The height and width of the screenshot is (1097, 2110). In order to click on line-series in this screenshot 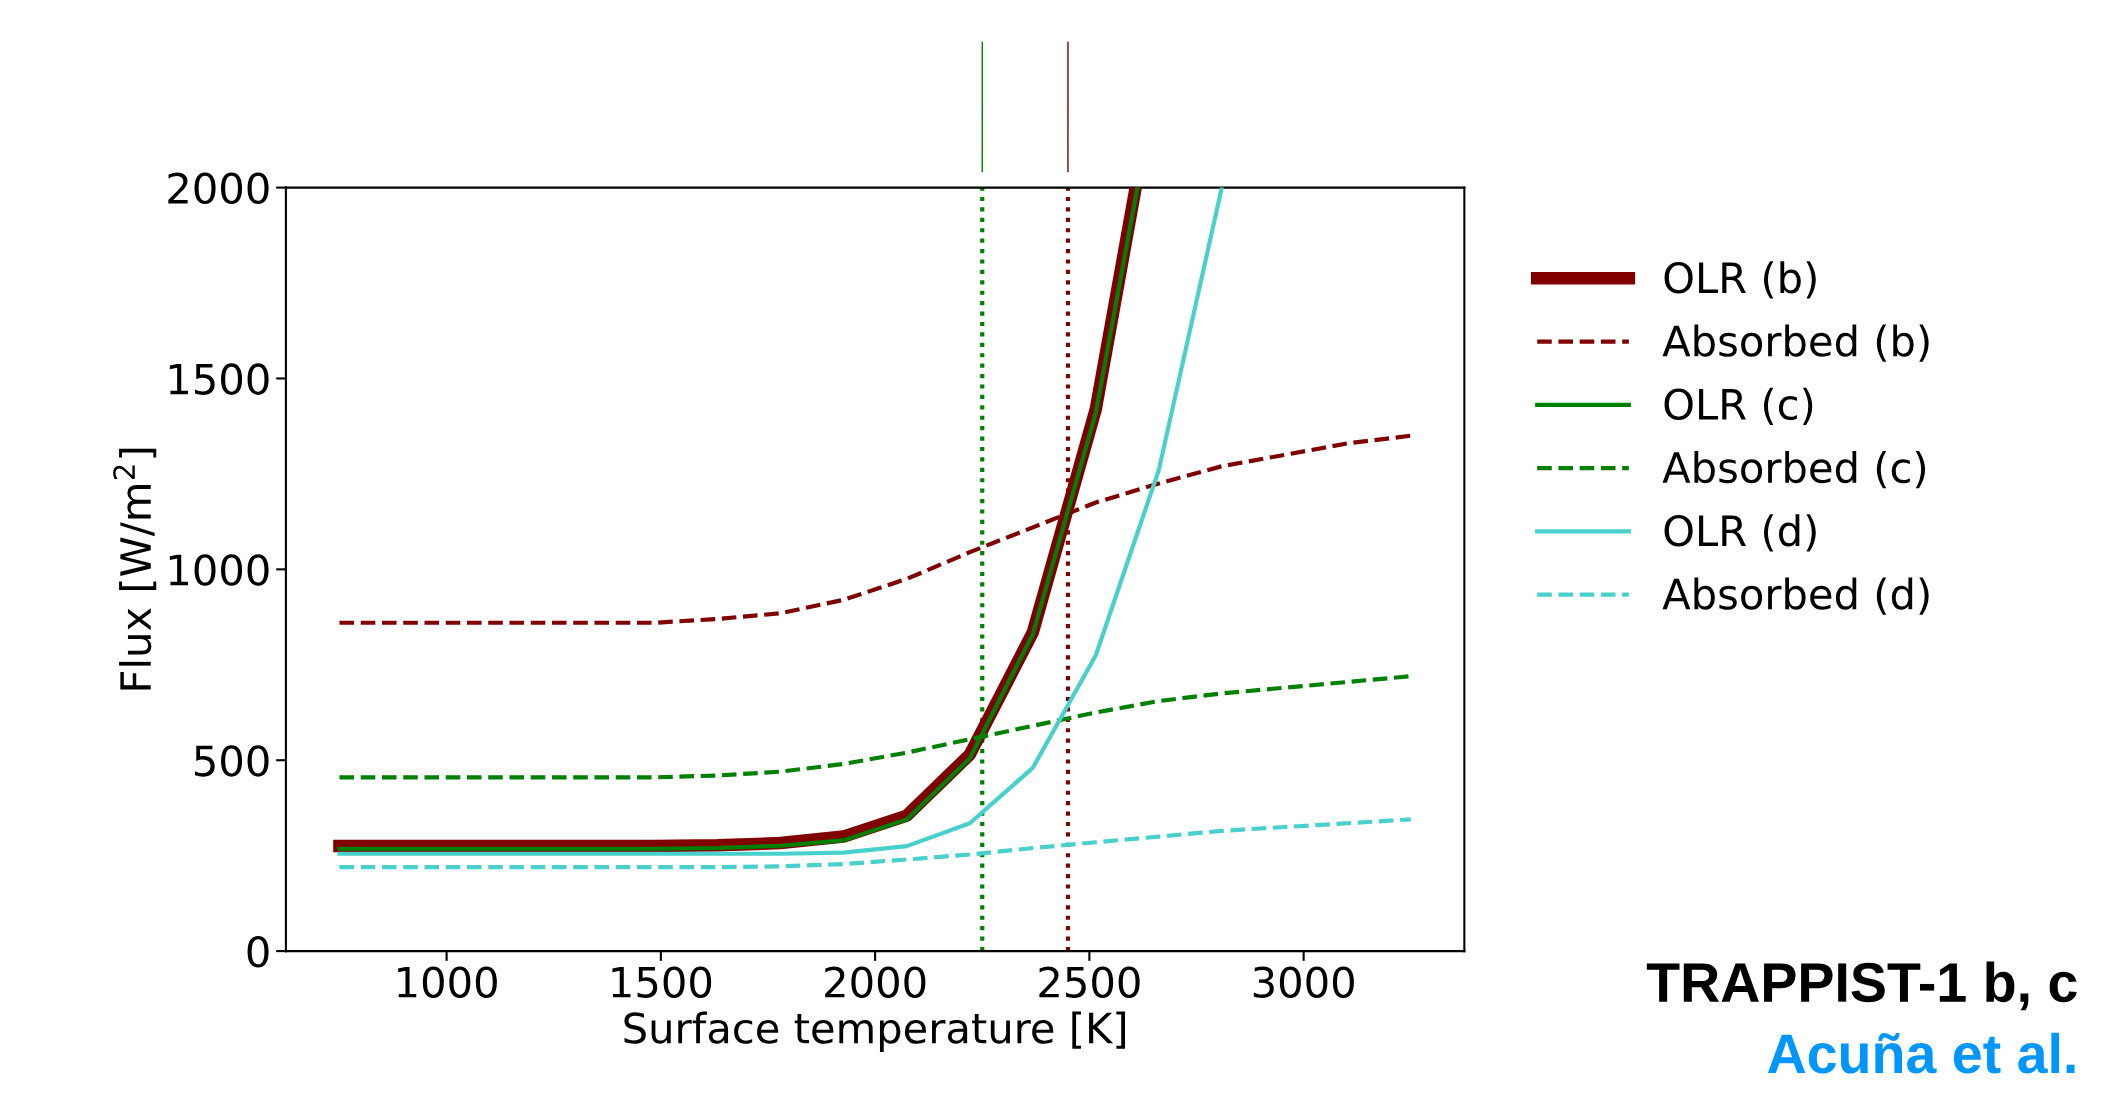, I will do `click(875, 843)`.